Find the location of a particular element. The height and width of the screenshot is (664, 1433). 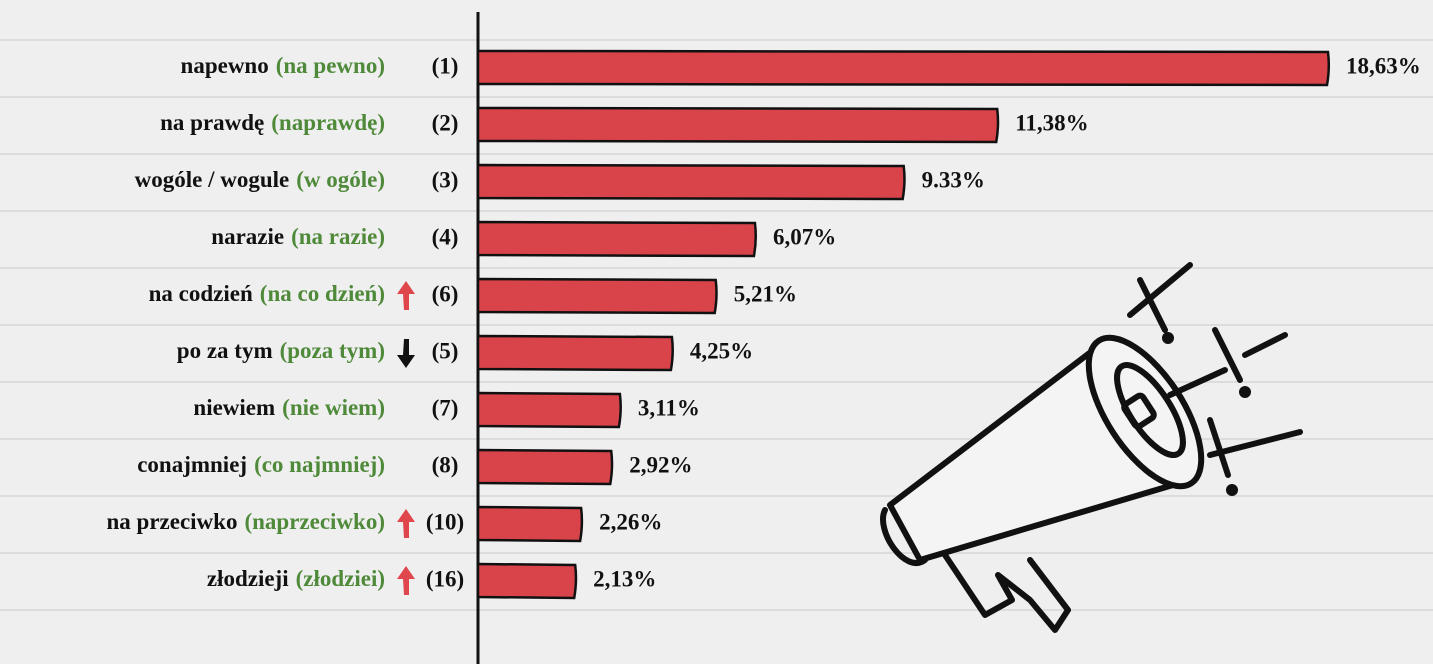

category-label: napewno (na pewno) is located at coordinates (283, 65).